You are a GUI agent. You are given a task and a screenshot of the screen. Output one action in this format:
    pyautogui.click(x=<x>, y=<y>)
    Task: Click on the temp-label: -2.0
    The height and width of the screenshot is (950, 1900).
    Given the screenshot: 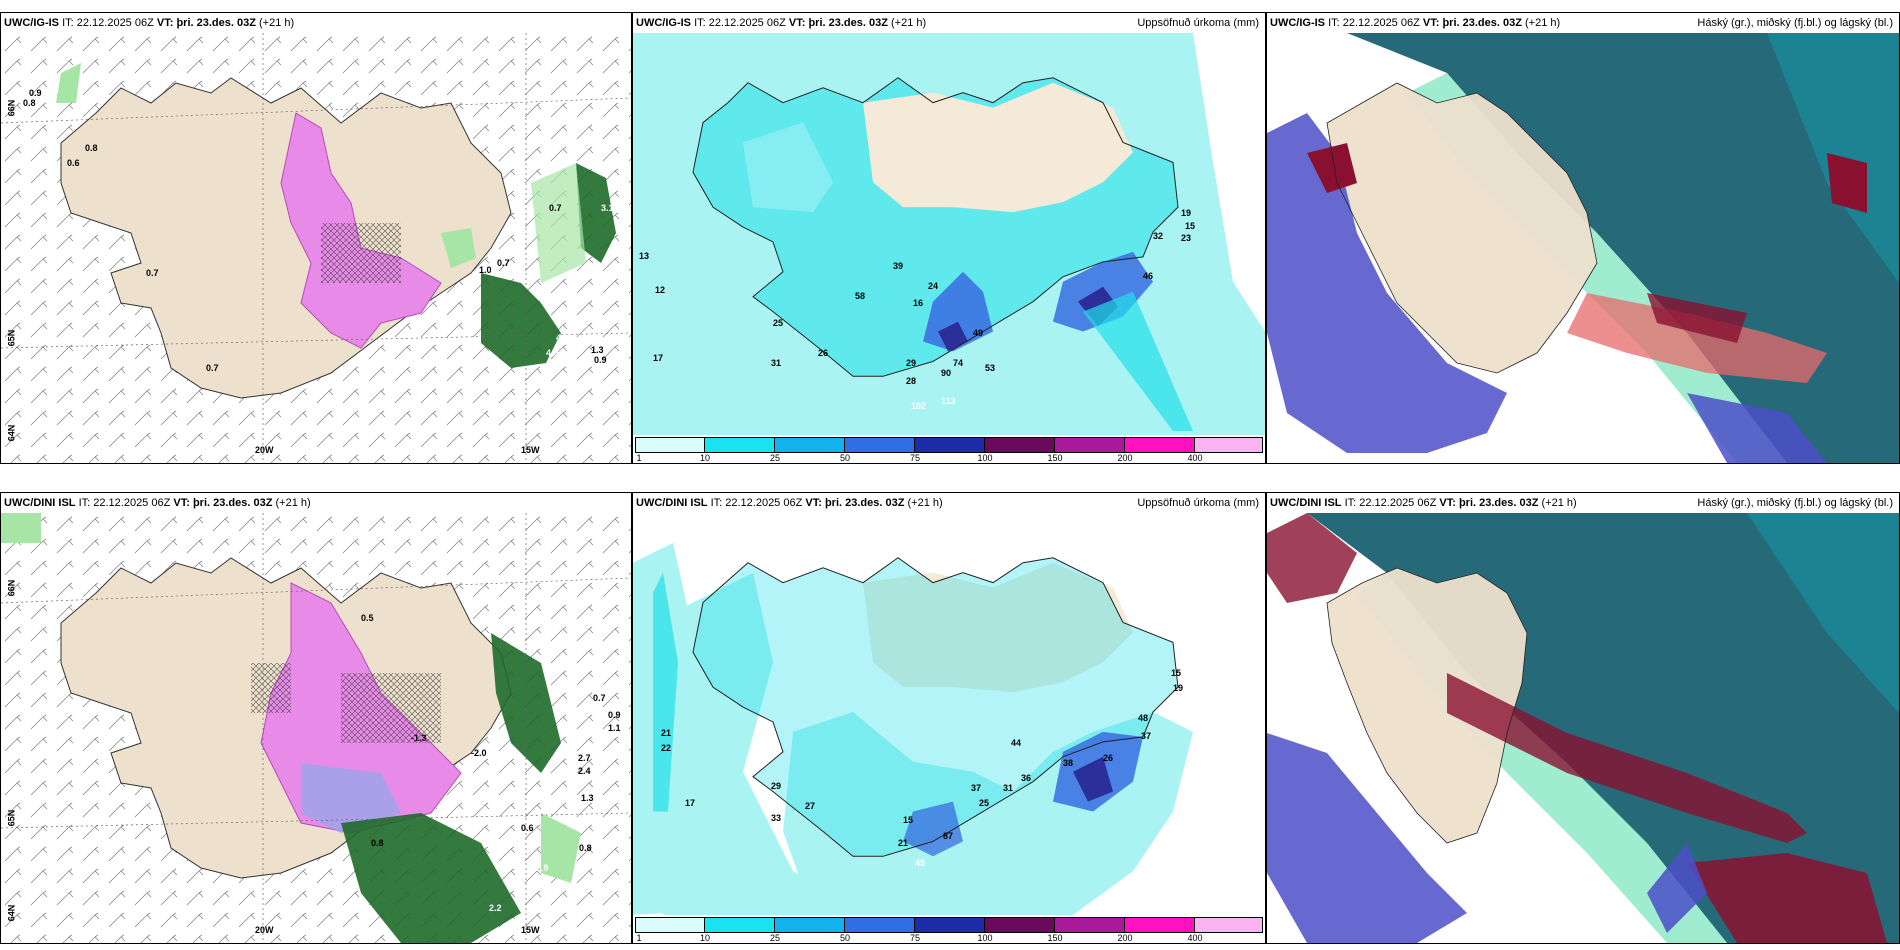 What is the action you would take?
    pyautogui.click(x=479, y=753)
    